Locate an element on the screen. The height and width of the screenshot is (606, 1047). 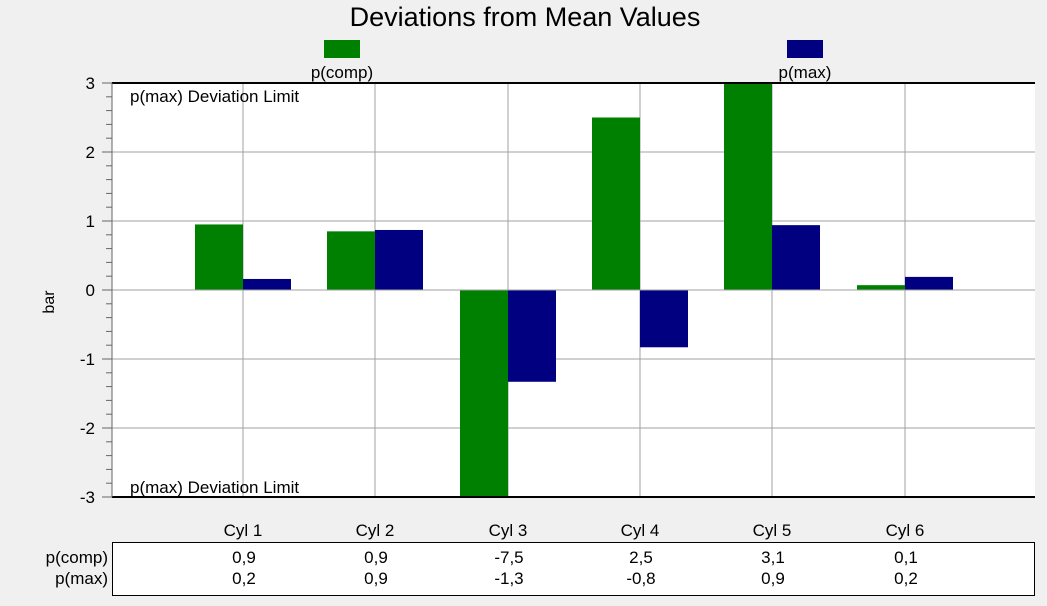
table-cell: -7,5 is located at coordinates (509, 557).